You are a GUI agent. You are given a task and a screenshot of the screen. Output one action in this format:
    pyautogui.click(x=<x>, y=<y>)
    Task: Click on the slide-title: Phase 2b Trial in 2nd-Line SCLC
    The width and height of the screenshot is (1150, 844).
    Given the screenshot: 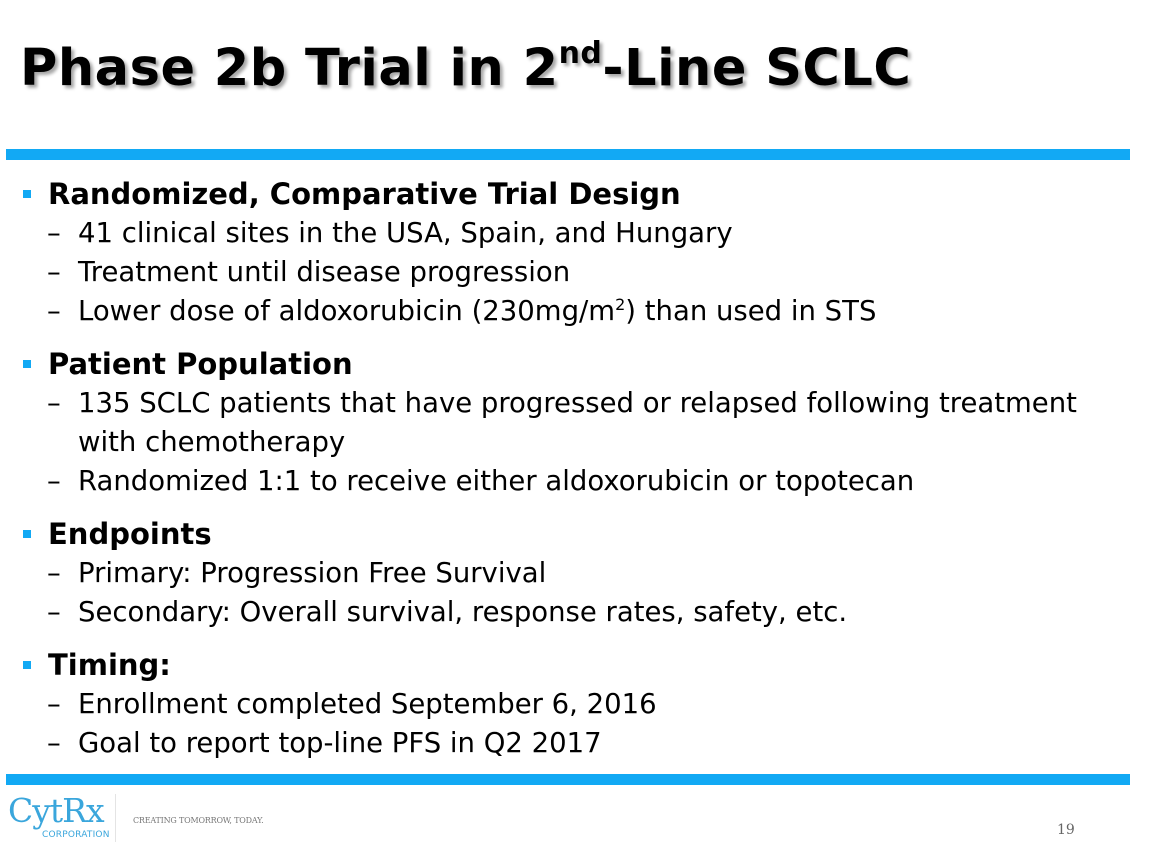 What is the action you would take?
    pyautogui.click(x=465, y=67)
    